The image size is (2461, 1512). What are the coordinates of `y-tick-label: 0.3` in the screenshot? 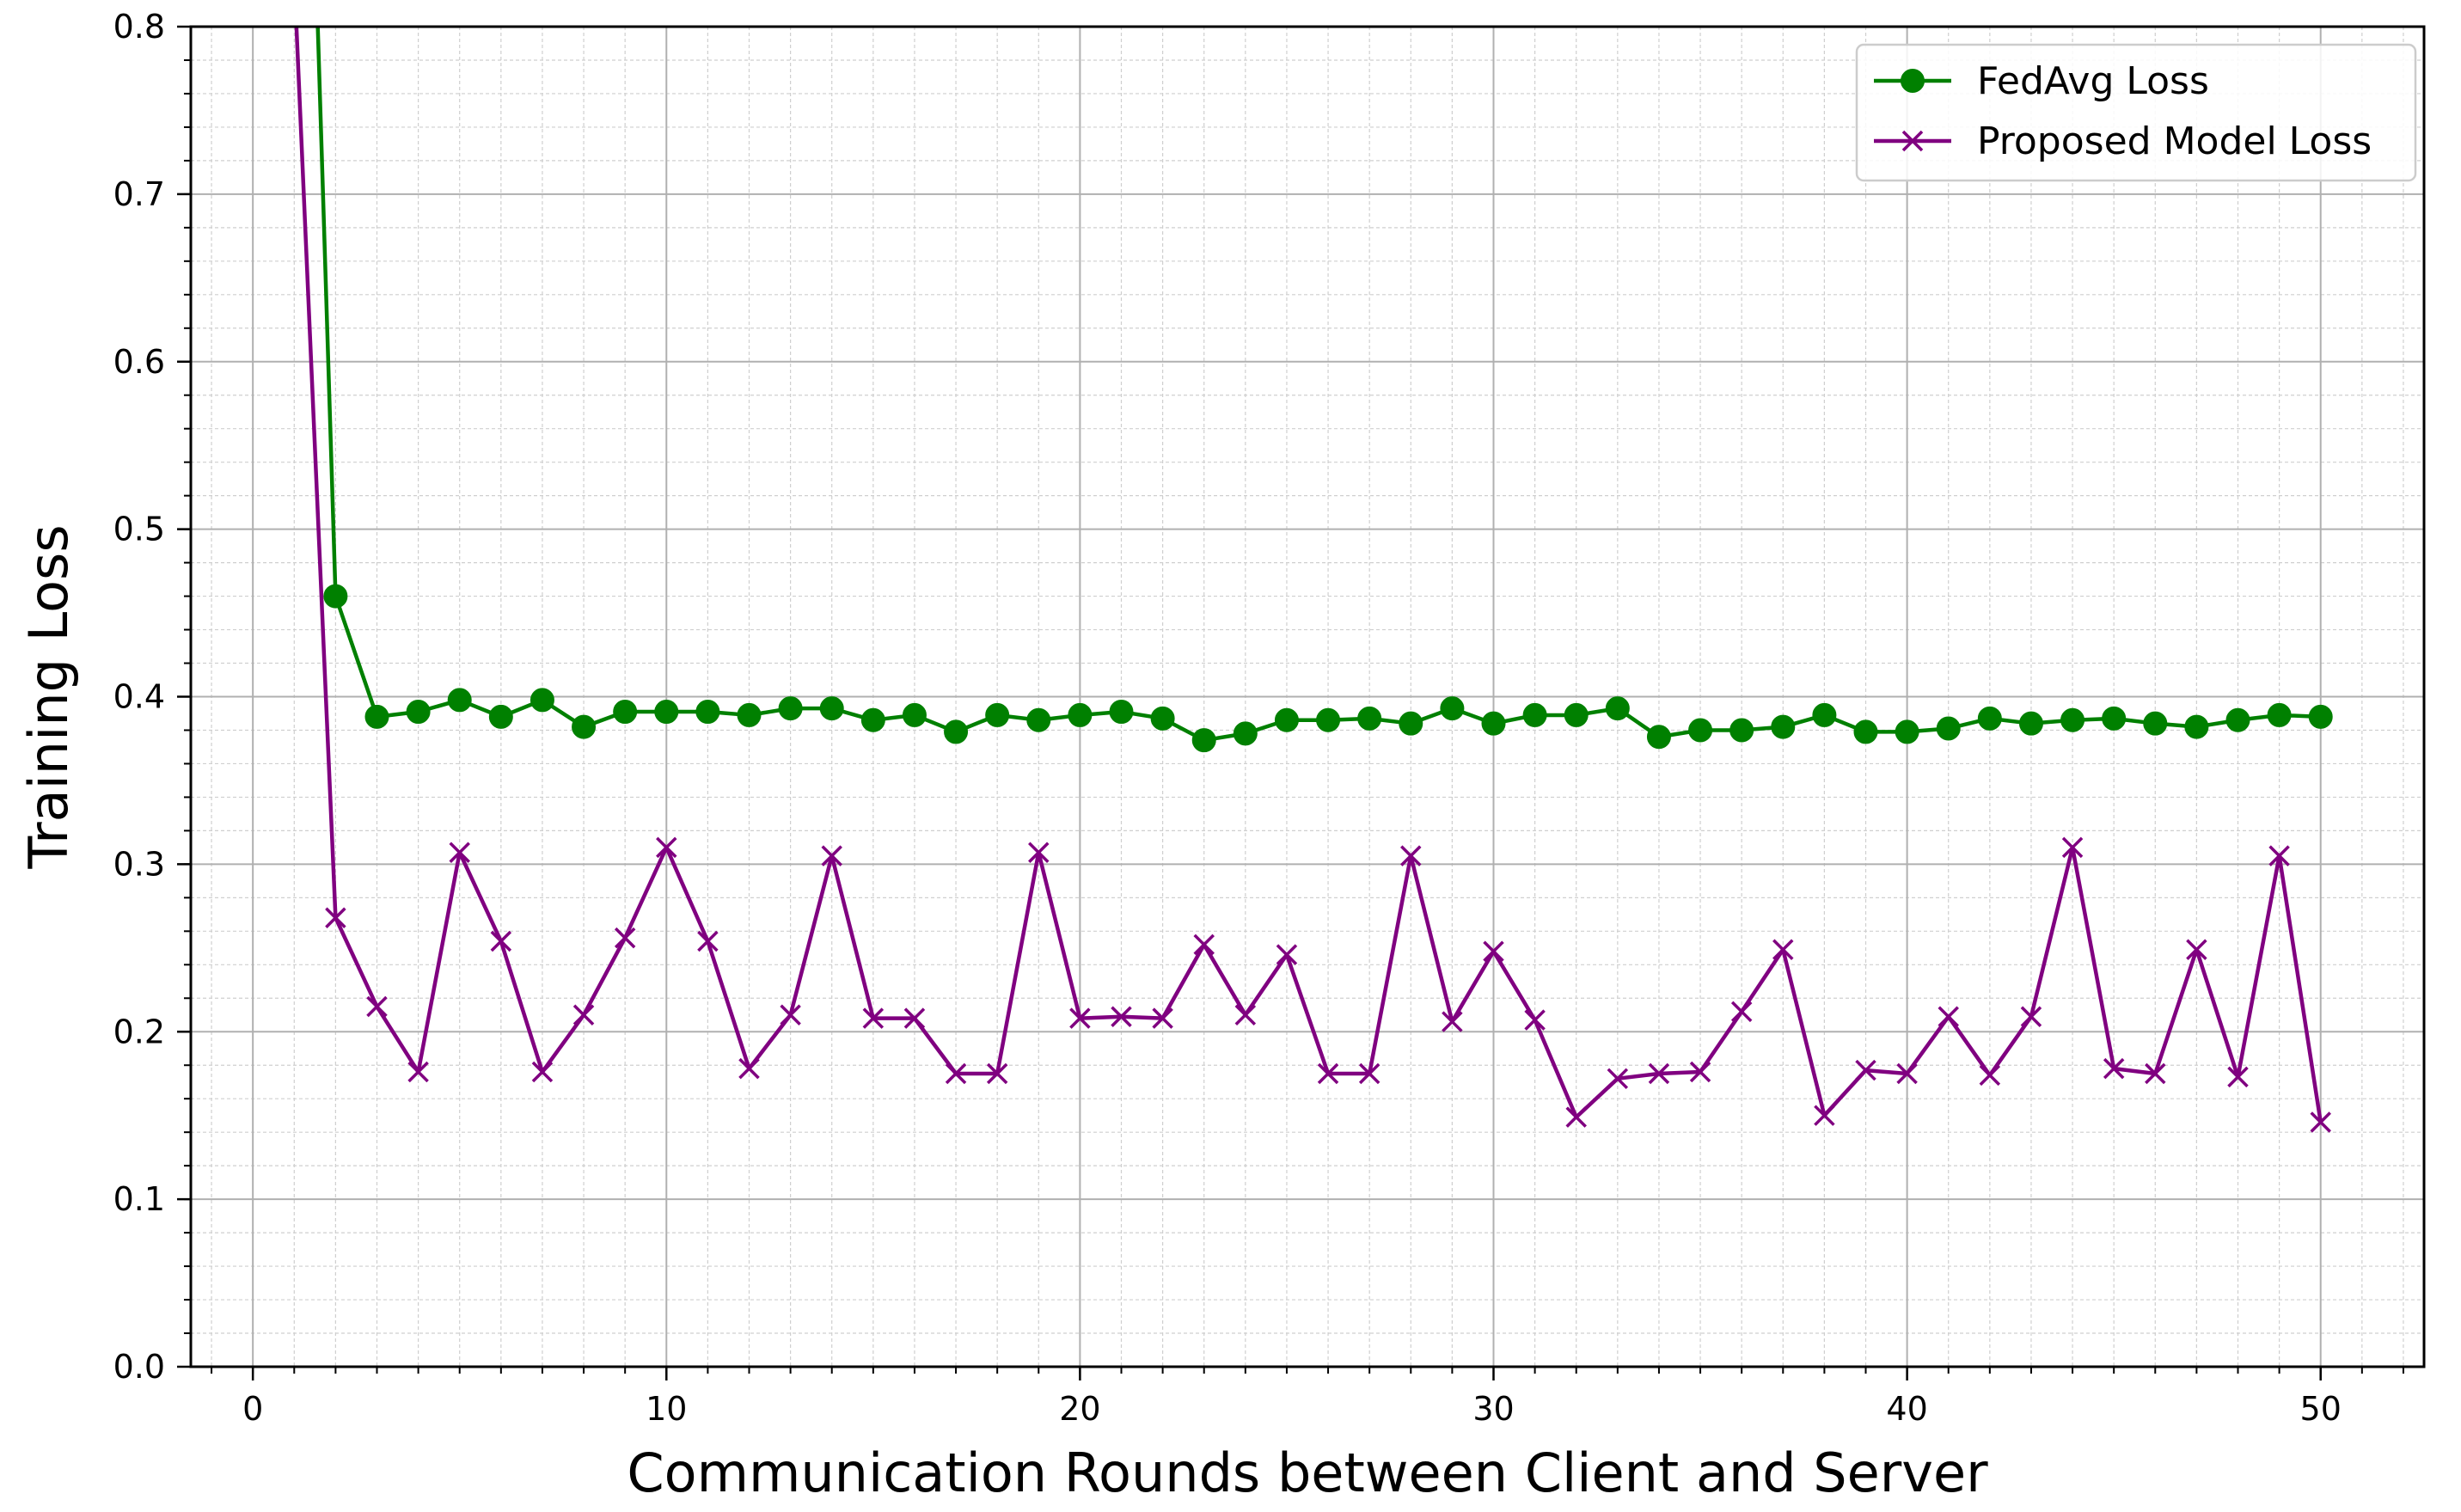 It's located at (139, 864).